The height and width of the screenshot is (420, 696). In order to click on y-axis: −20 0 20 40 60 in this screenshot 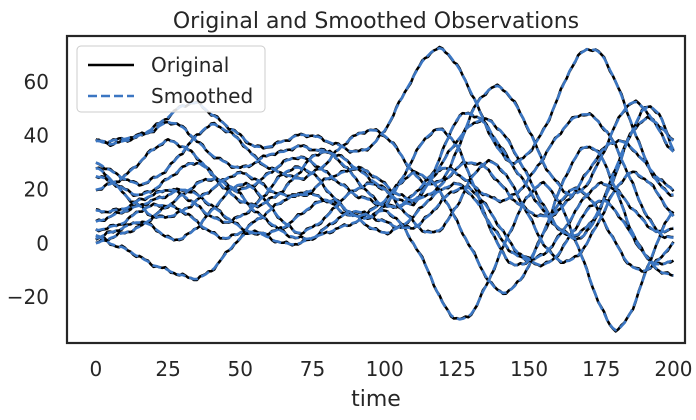, I will do `click(28, 189)`.